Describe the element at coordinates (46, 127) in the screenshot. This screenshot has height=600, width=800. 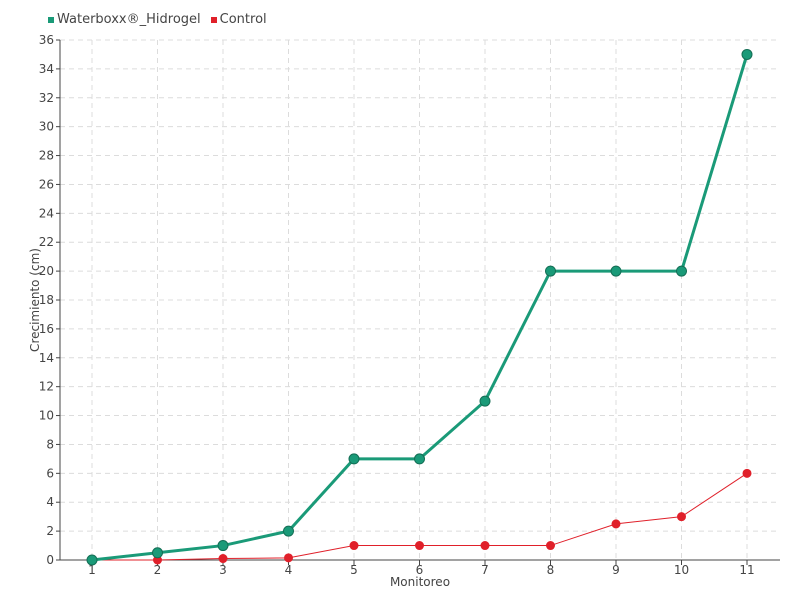
I see `y-tick-label: 30` at that location.